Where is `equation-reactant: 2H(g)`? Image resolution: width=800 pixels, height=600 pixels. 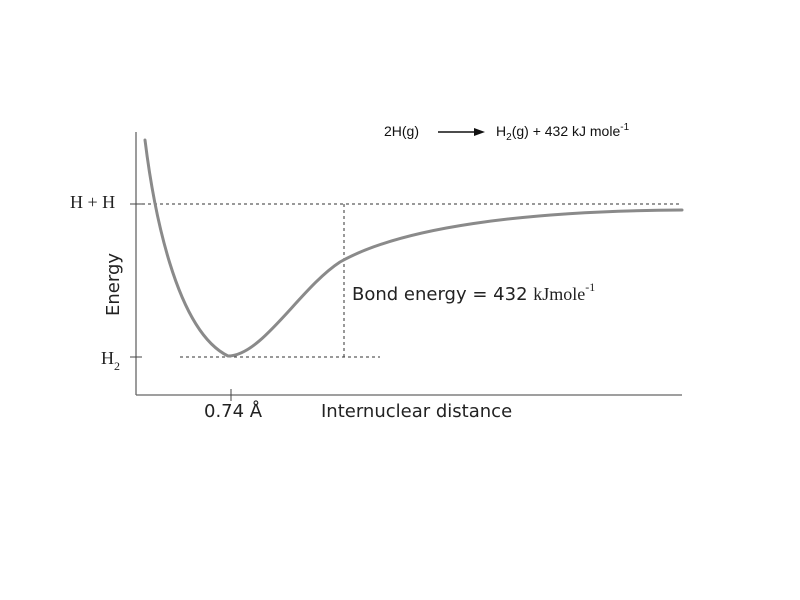 equation-reactant: 2H(g) is located at coordinates (401, 131).